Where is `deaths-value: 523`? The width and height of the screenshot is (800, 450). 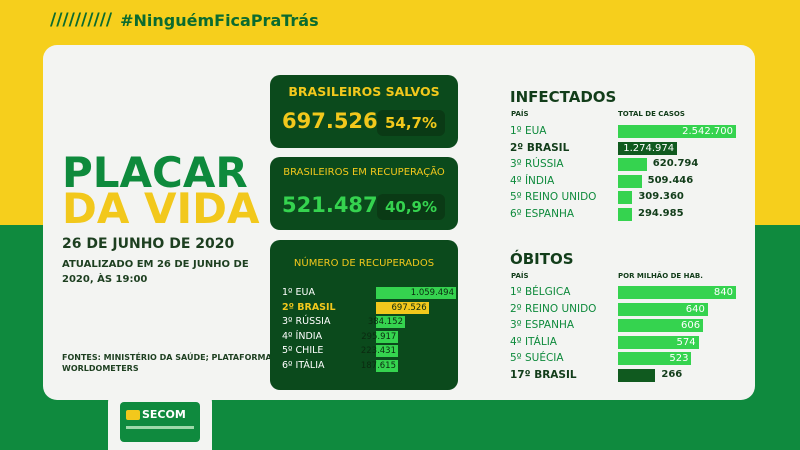 deaths-value: 523 is located at coordinates (679, 358).